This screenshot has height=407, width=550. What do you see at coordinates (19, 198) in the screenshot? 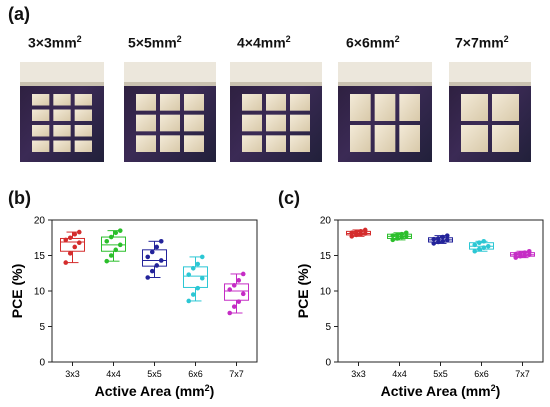
I see `panel-label-b: (b)` at bounding box center [19, 198].